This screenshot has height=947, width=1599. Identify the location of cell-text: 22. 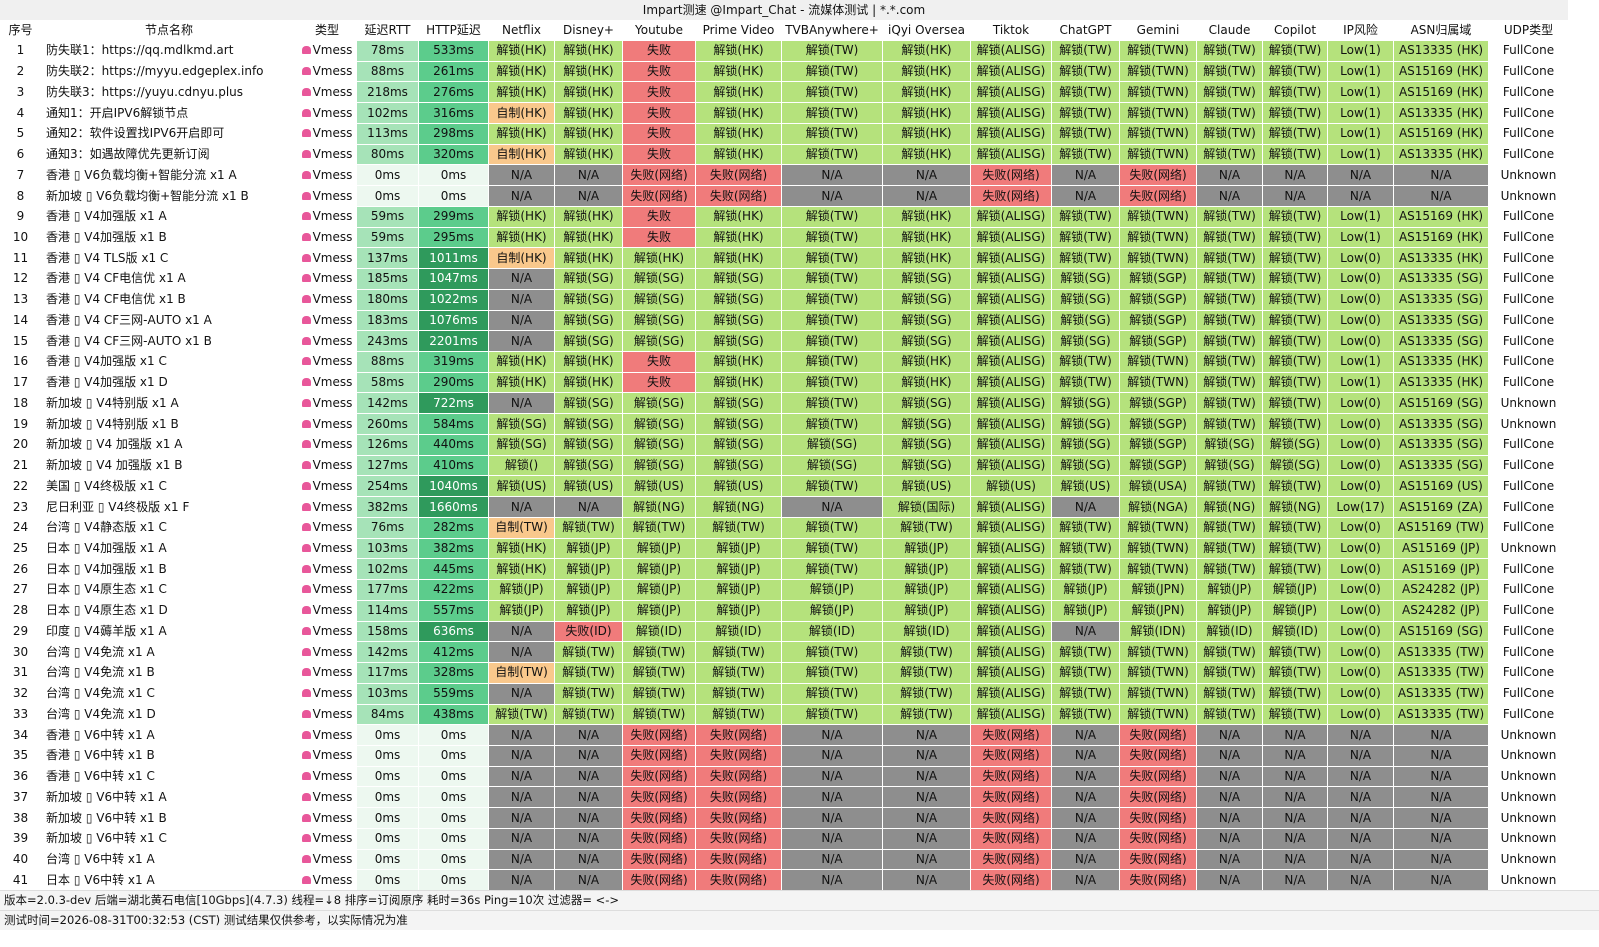
(20, 485).